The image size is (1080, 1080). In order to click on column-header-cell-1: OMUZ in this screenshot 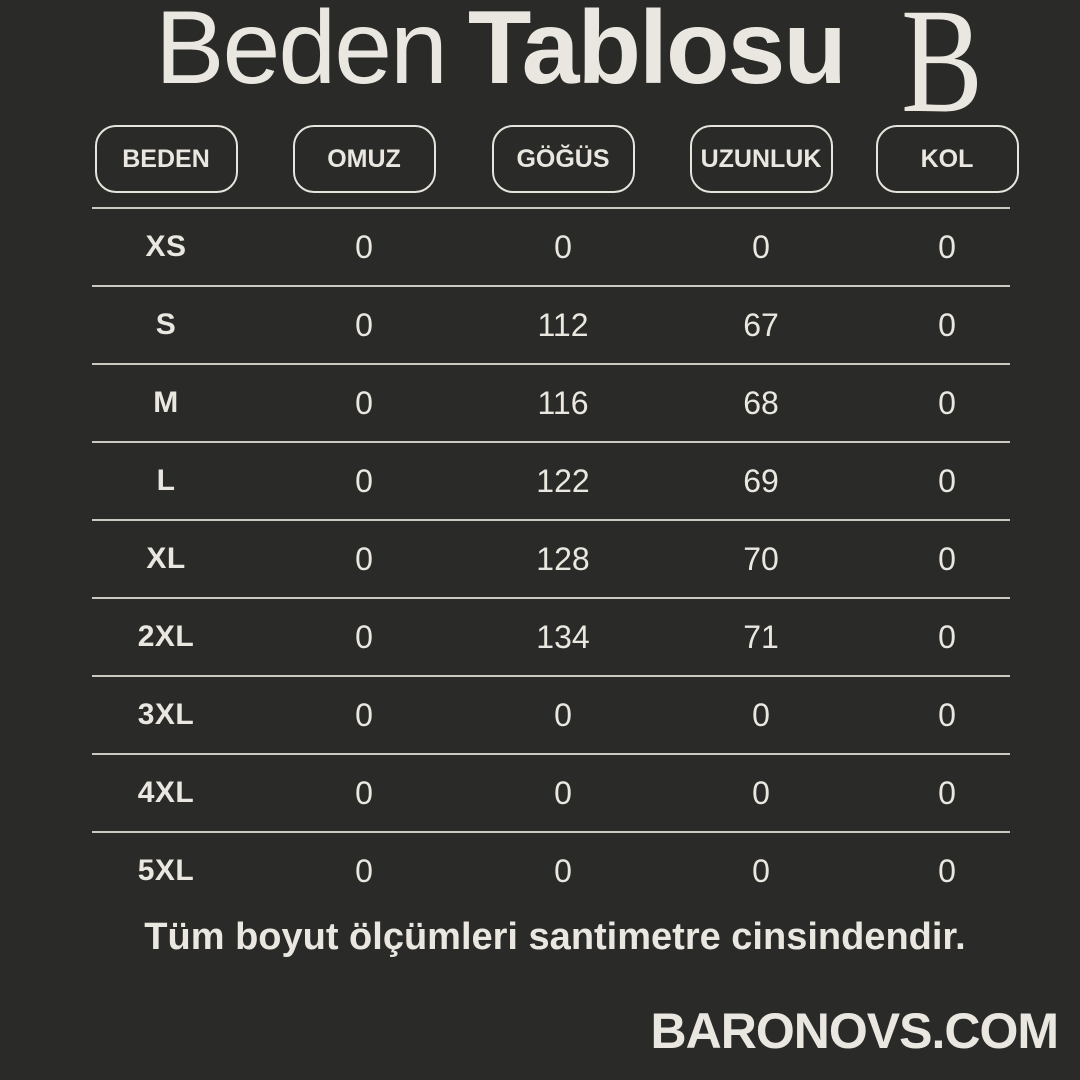, I will do `click(364, 159)`.